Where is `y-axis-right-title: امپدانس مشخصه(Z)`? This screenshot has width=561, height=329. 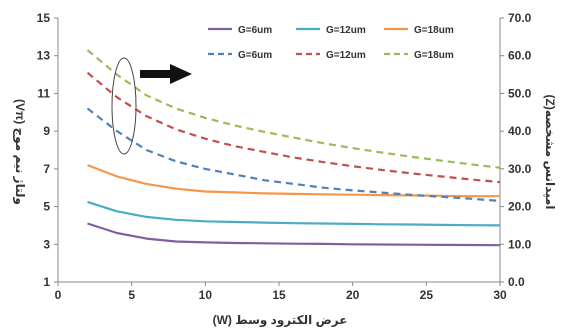
y-axis-right-title: امپدانس مشخصه(Z) is located at coordinates (550, 151).